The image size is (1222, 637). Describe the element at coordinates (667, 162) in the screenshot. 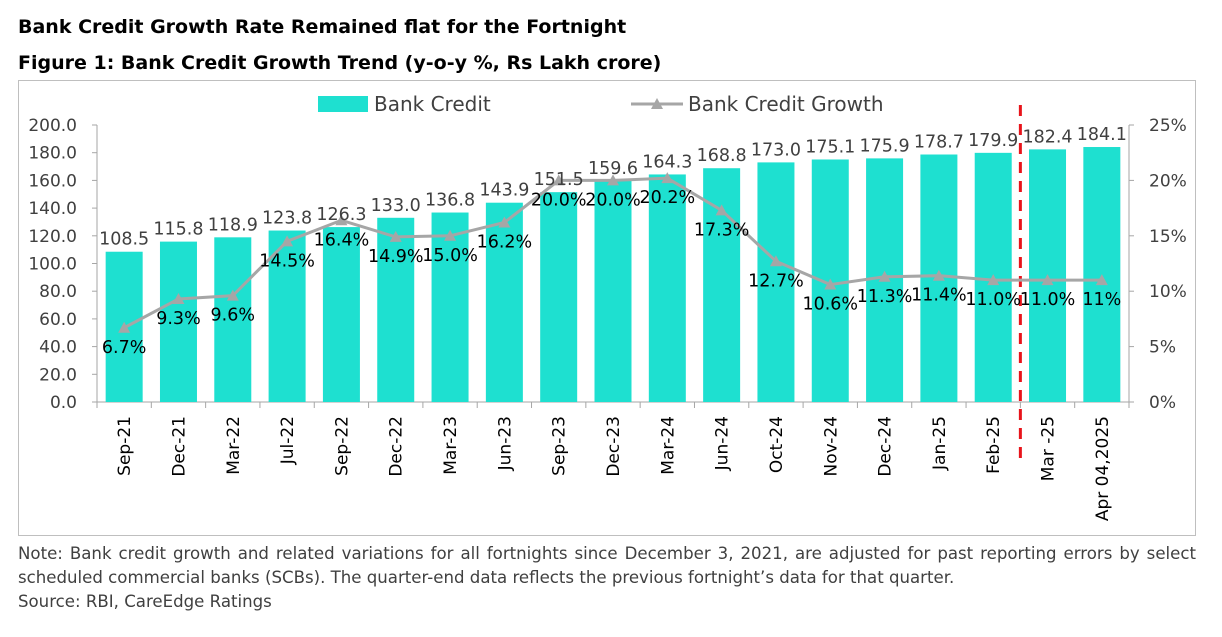

I see `bar-value-label: 164.3` at that location.